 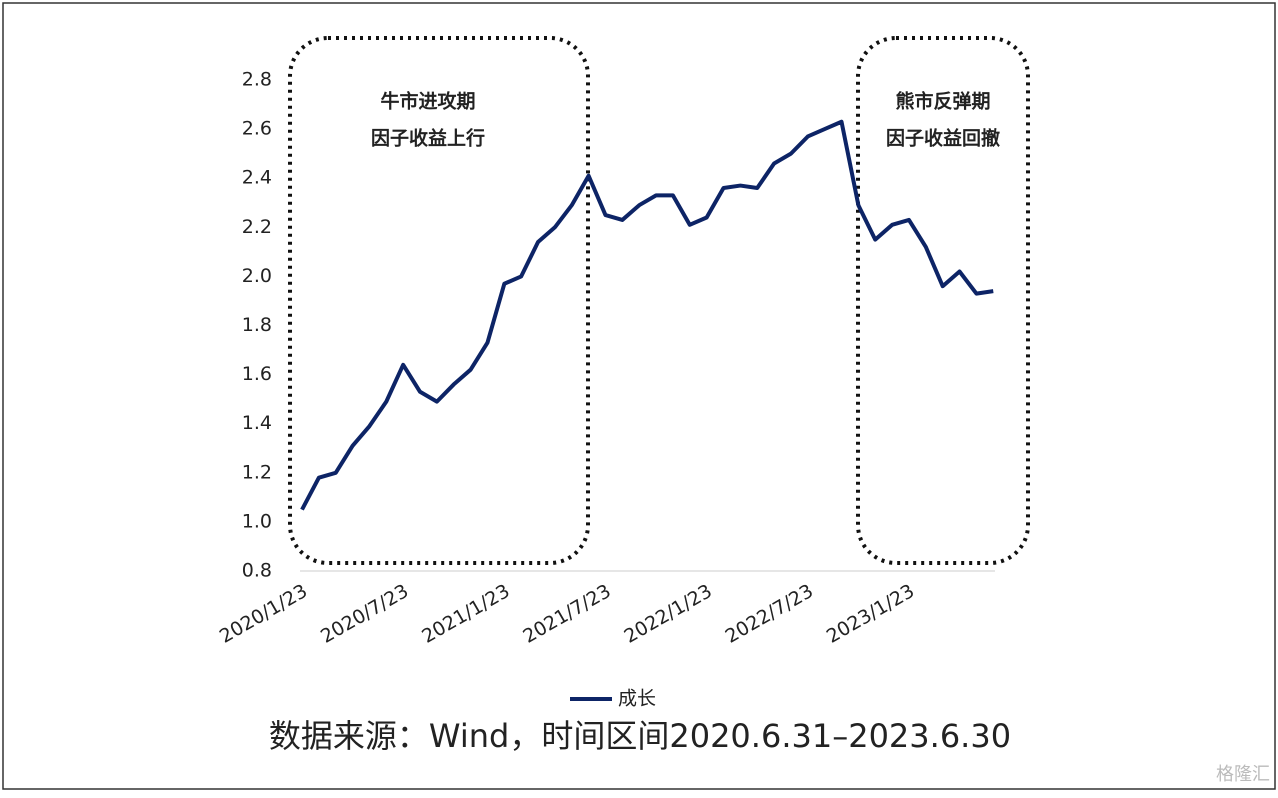 I want to click on annotation: 因子收益上行, so click(x=428, y=138).